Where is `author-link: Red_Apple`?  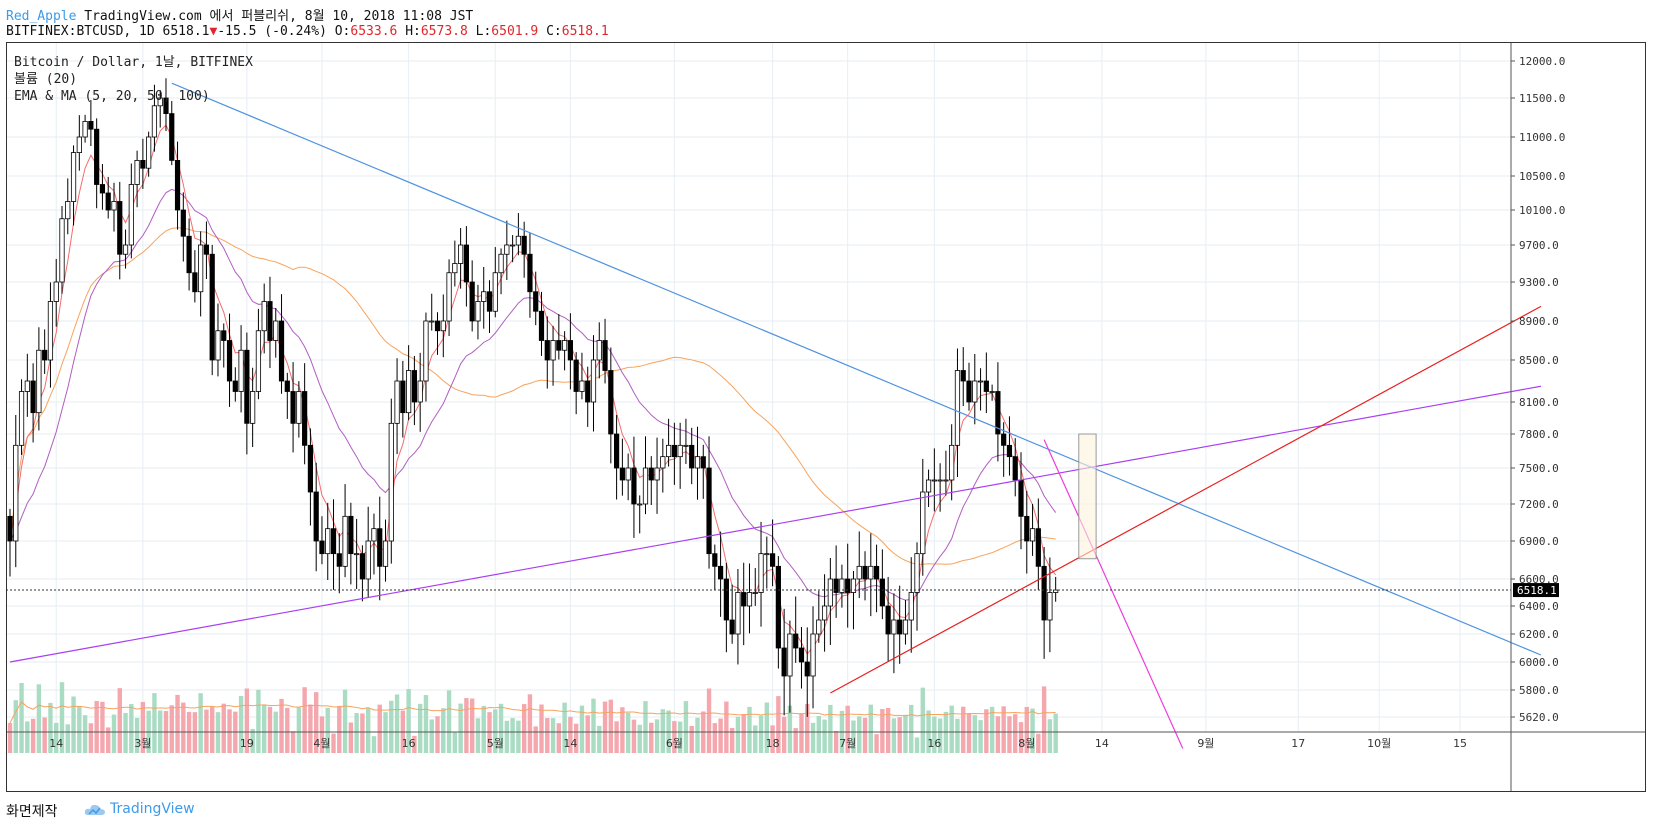 author-link: Red_Apple is located at coordinates (41, 16).